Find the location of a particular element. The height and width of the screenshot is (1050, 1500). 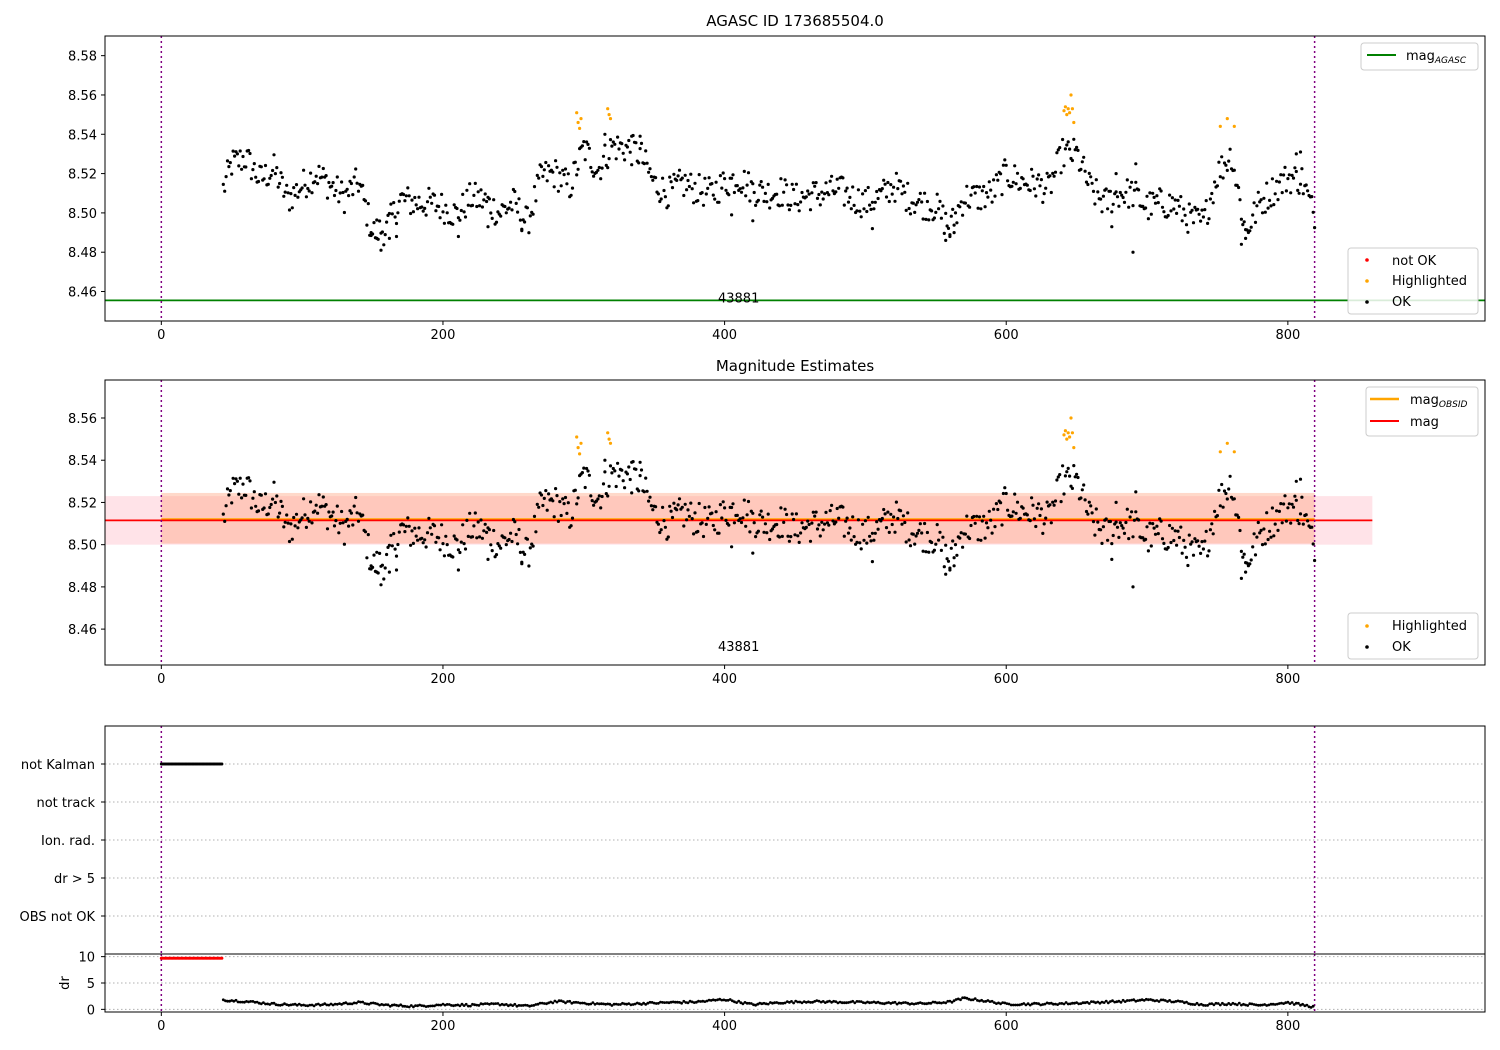

highlighted-point is located at coordinates (577, 437).